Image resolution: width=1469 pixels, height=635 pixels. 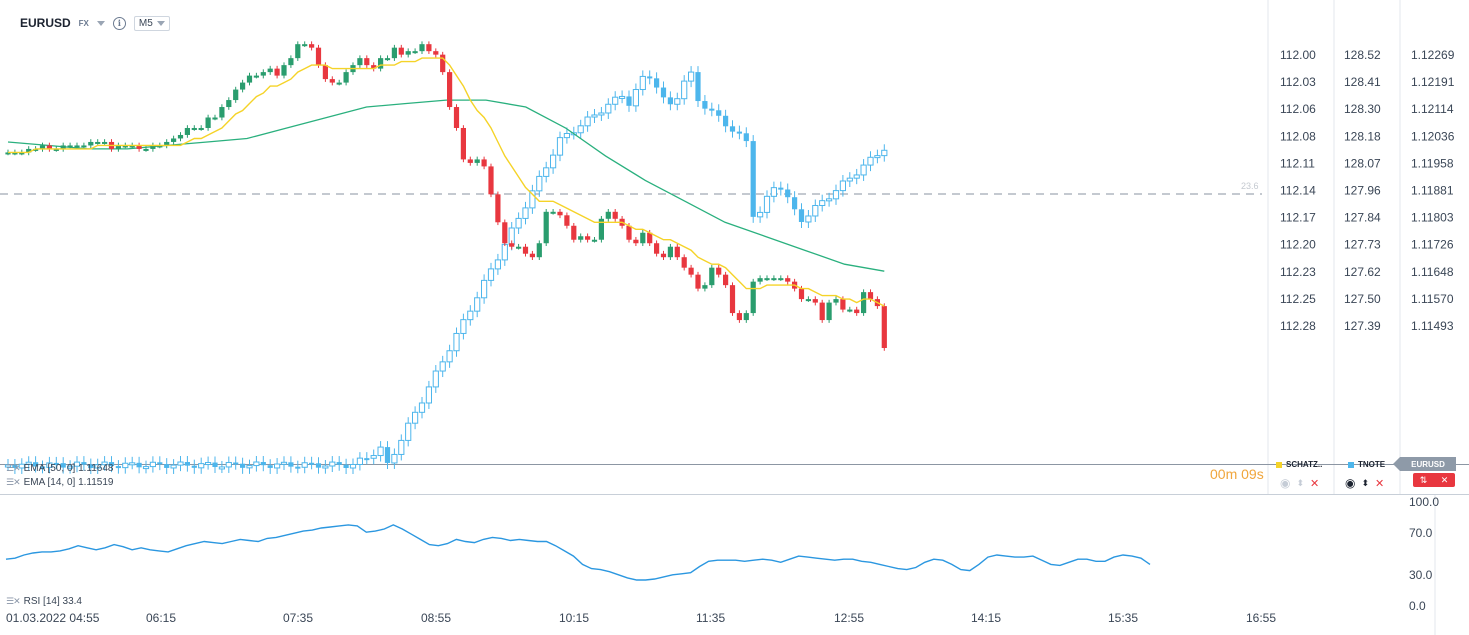 I want to click on legend-rsi: ☰✕ RSI [14] 33.4, so click(x=44, y=601).